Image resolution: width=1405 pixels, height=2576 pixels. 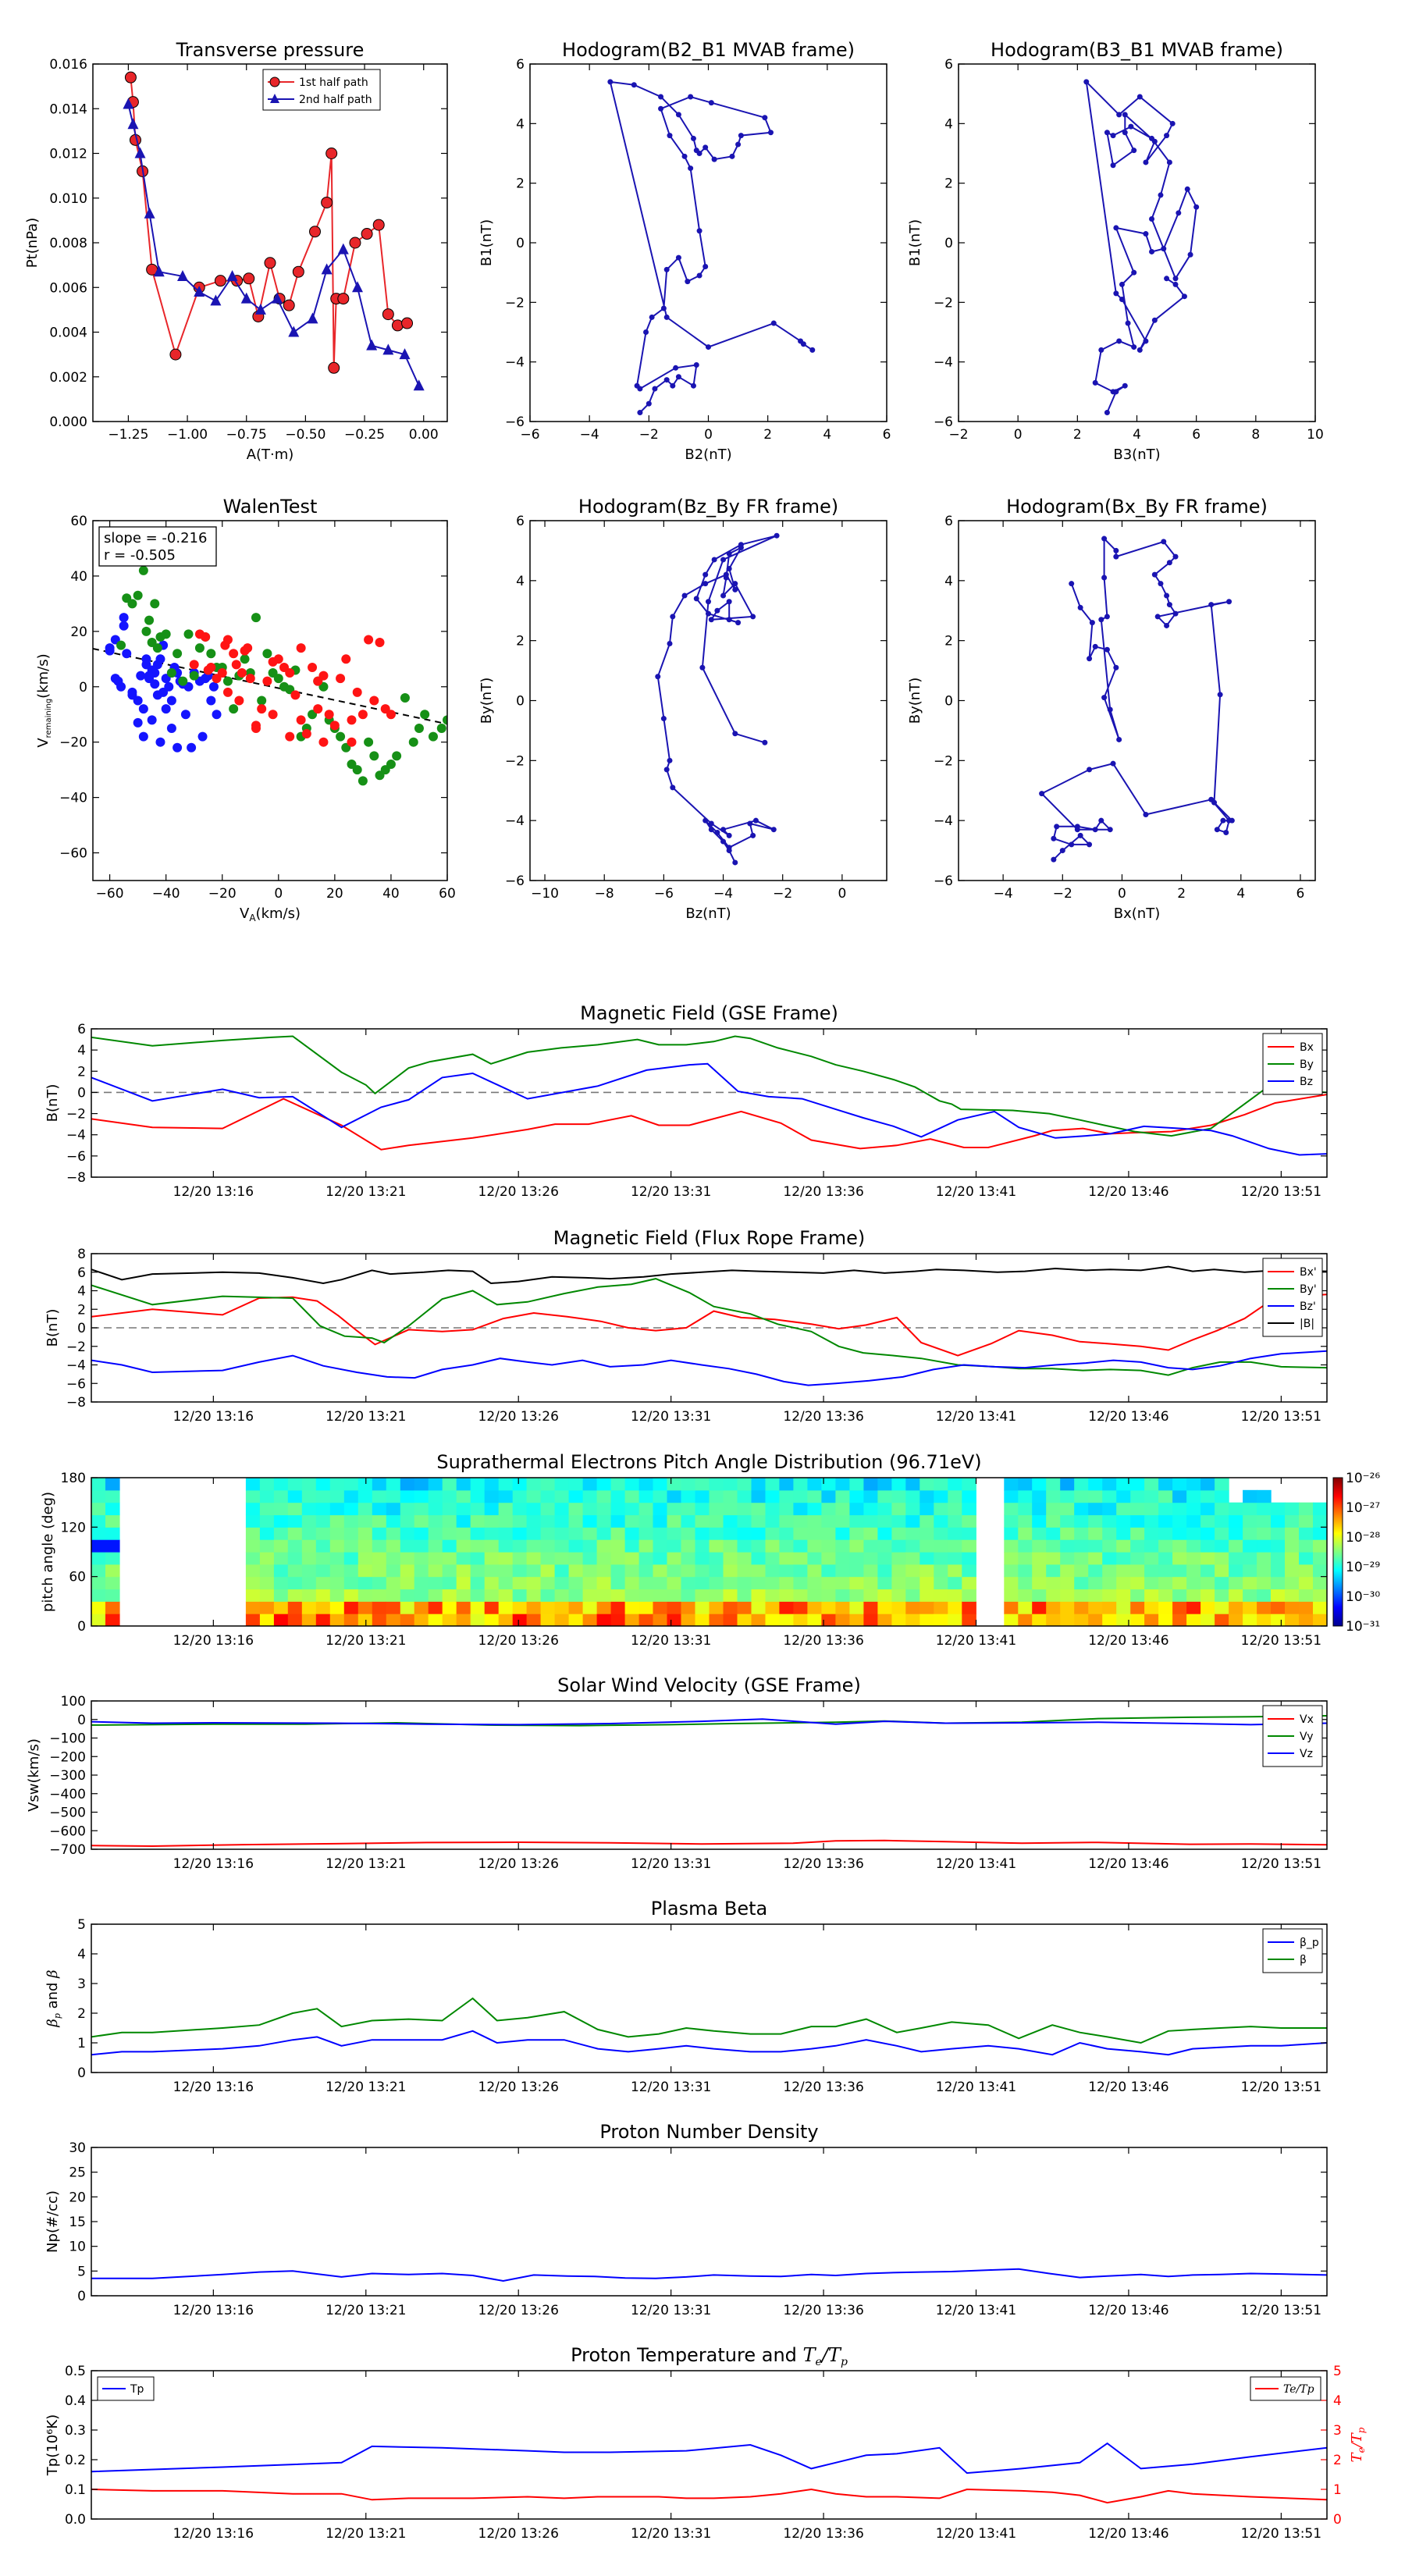 What do you see at coordinates (137, 2389) in the screenshot?
I see `legend-label: Tp` at bounding box center [137, 2389].